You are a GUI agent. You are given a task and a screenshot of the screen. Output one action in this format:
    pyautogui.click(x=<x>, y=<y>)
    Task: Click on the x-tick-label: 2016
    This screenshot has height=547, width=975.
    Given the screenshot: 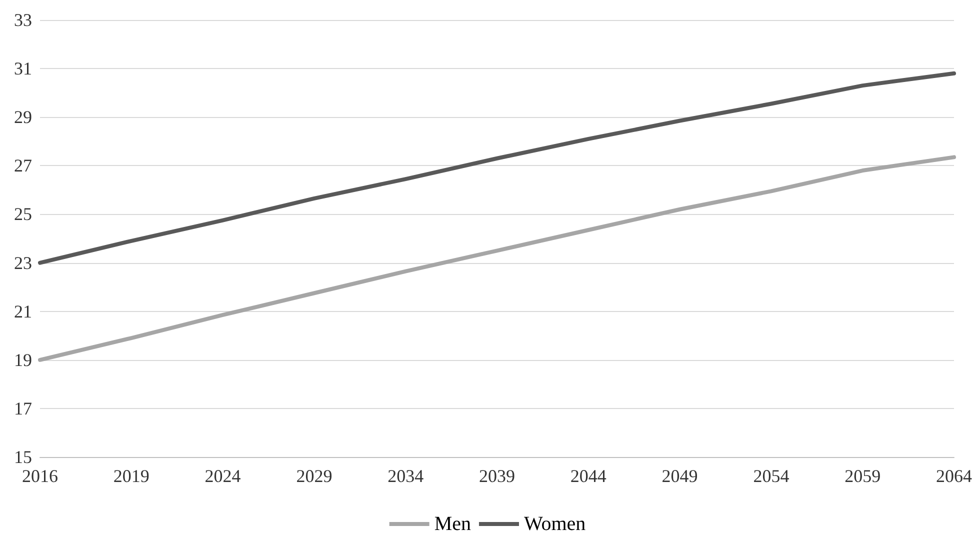 What is the action you would take?
    pyautogui.click(x=40, y=476)
    